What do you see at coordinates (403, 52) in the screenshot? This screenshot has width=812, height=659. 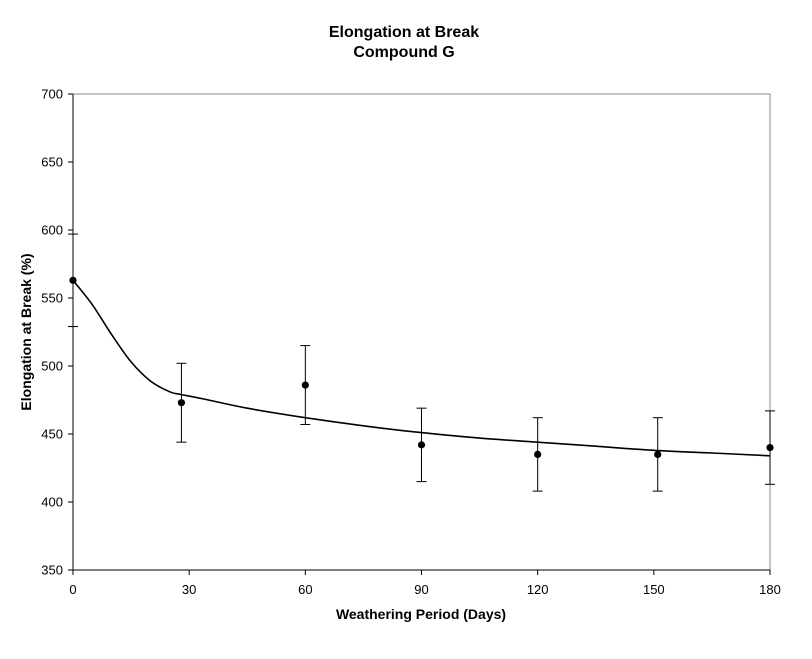 I see `chart-subtitle: Compound G` at bounding box center [403, 52].